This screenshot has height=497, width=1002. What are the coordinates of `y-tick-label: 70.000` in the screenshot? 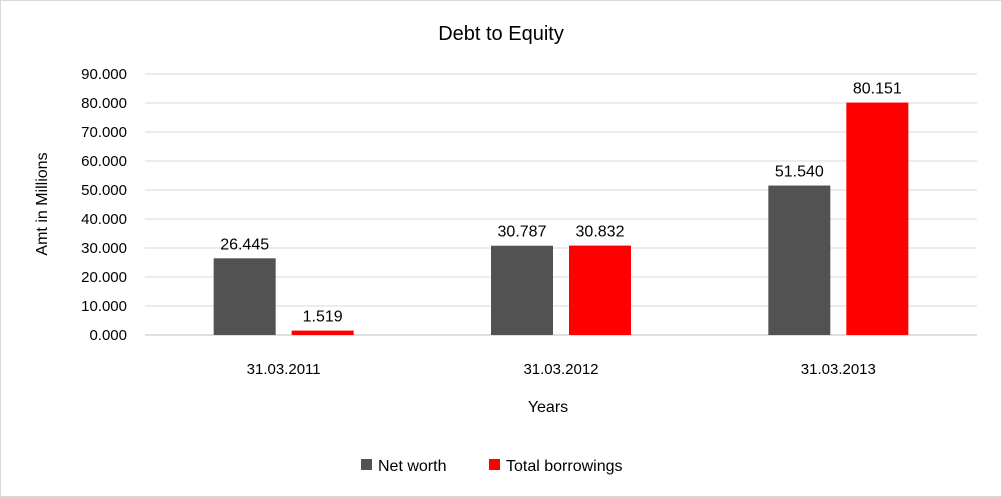 It's located at (104, 132).